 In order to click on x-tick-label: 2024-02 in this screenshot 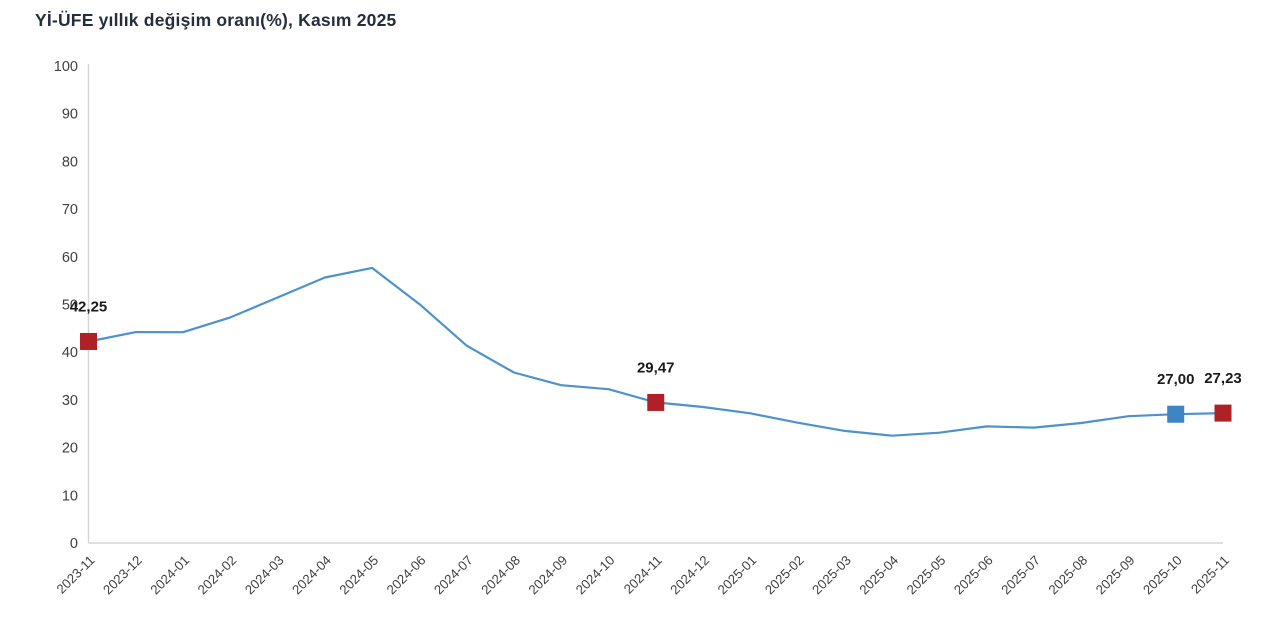, I will do `click(217, 575)`.